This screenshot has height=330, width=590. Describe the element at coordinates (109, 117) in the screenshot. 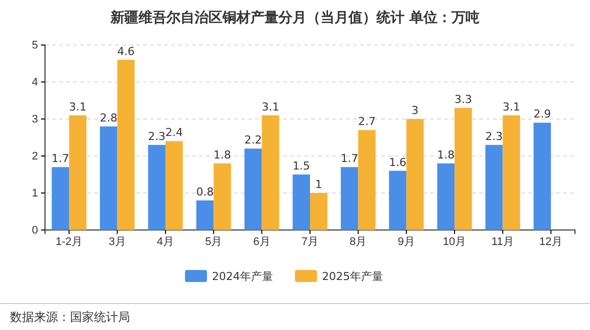

I see `data-label: 2.8` at that location.